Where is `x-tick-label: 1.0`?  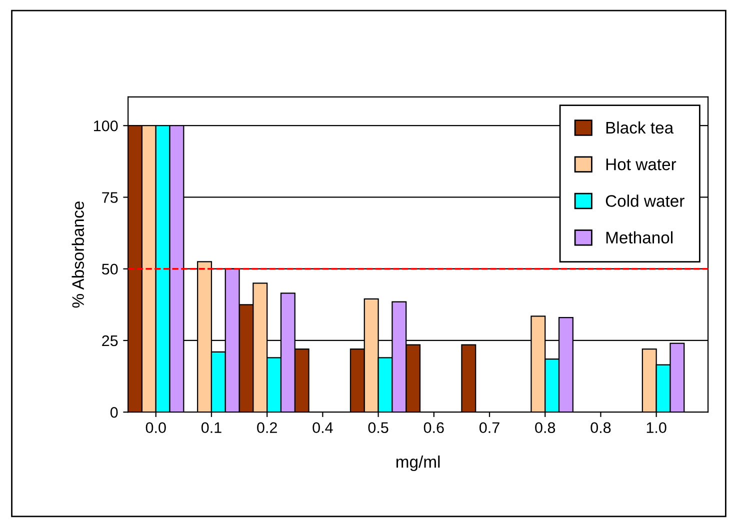
x-tick-label: 1.0 is located at coordinates (656, 428).